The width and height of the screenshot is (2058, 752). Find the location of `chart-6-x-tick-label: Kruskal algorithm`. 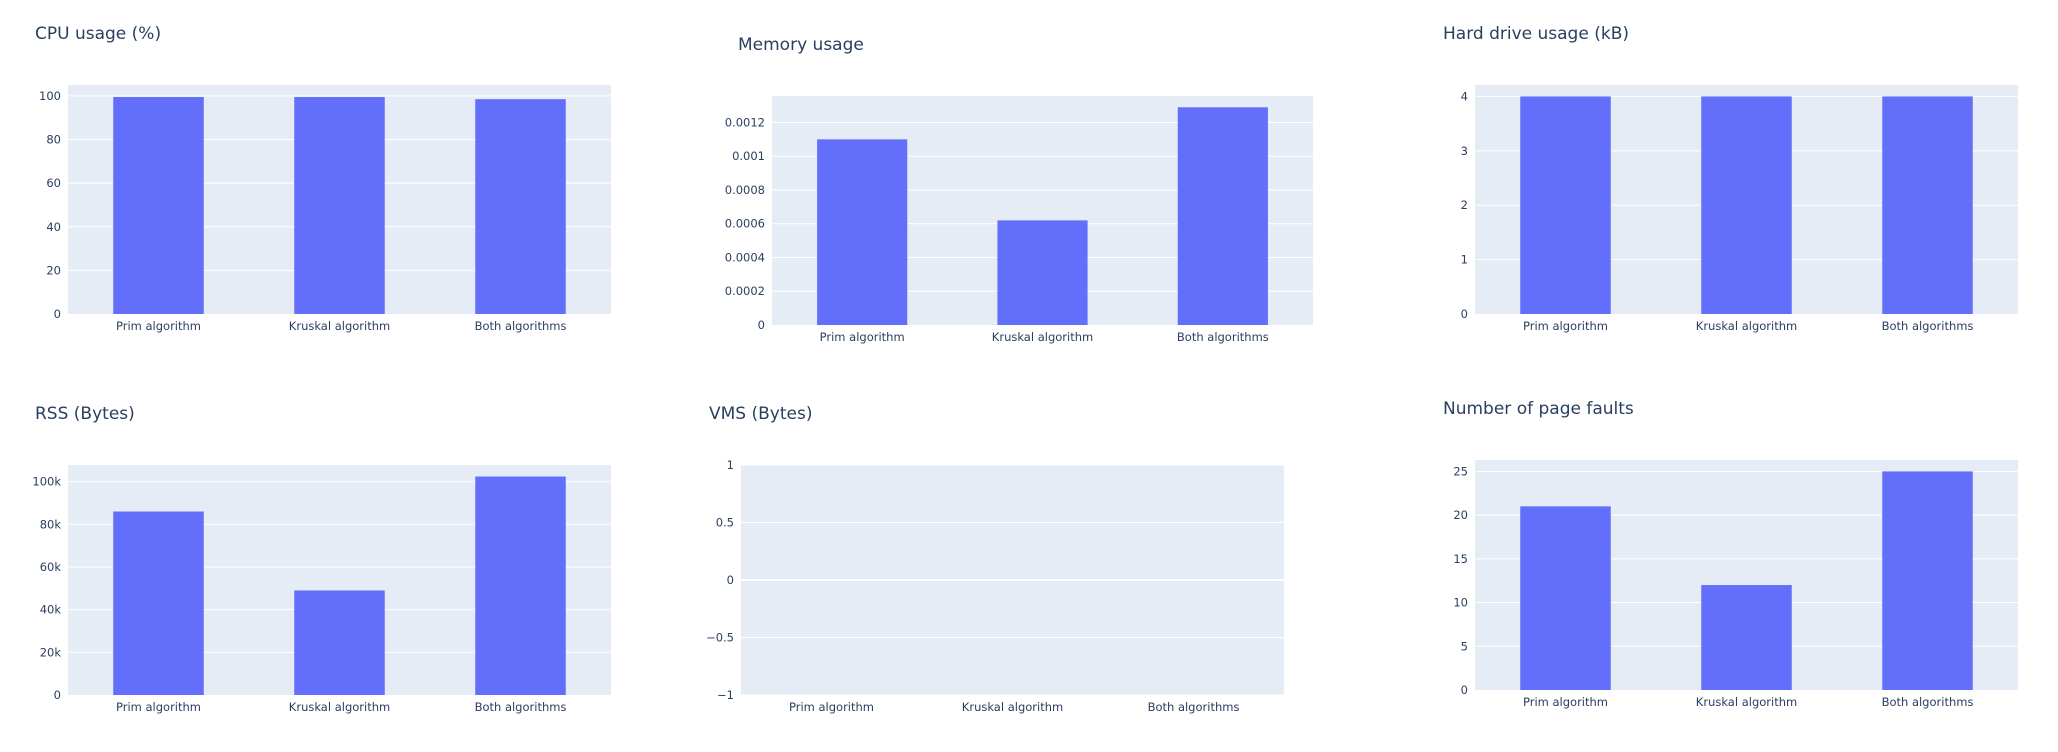

chart-6-x-tick-label: Kruskal algorithm is located at coordinates (1746, 702).